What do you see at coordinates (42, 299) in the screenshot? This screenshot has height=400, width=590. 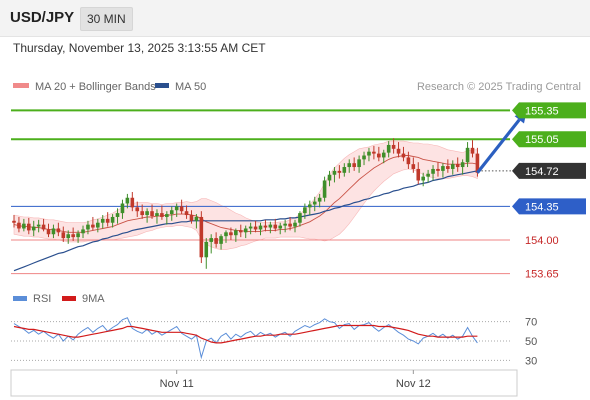 I see `rsi-legend-label: RSI` at bounding box center [42, 299].